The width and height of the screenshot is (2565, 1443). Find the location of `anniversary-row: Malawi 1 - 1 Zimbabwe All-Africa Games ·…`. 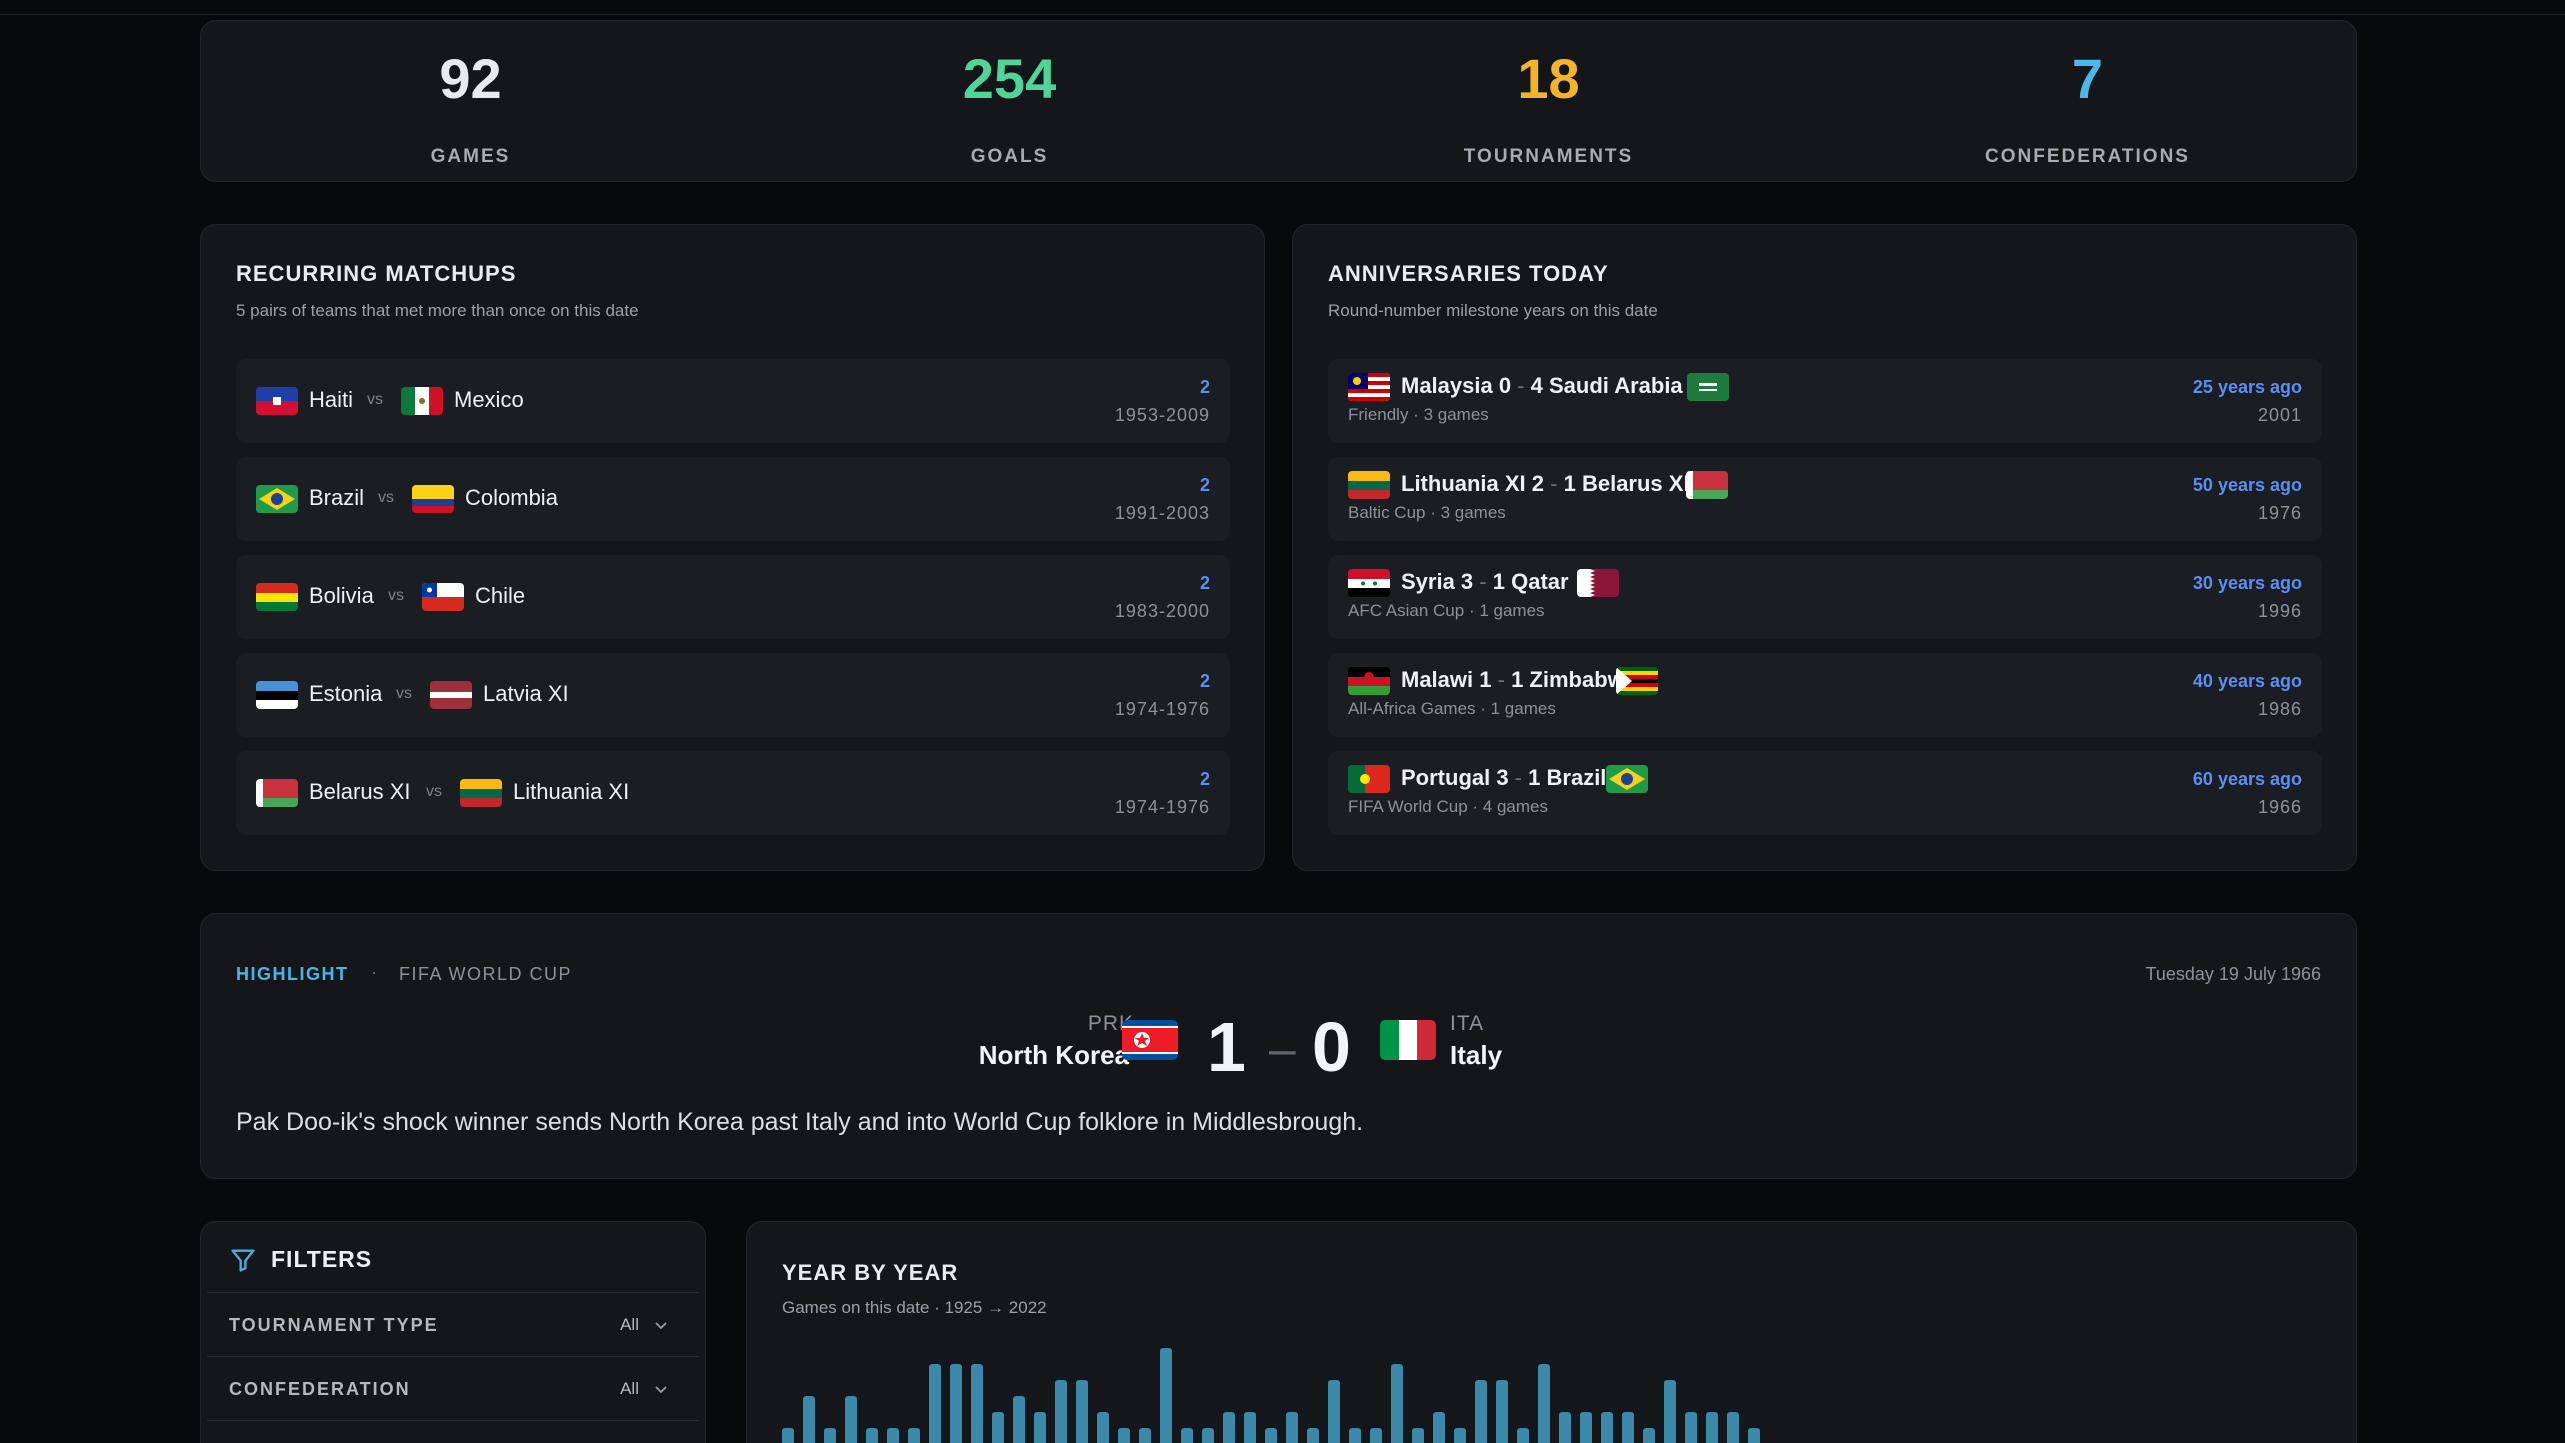

anniversary-row: Malawi 1 - 1 Zimbabwe All-Africa Games ·… is located at coordinates (1825, 695).